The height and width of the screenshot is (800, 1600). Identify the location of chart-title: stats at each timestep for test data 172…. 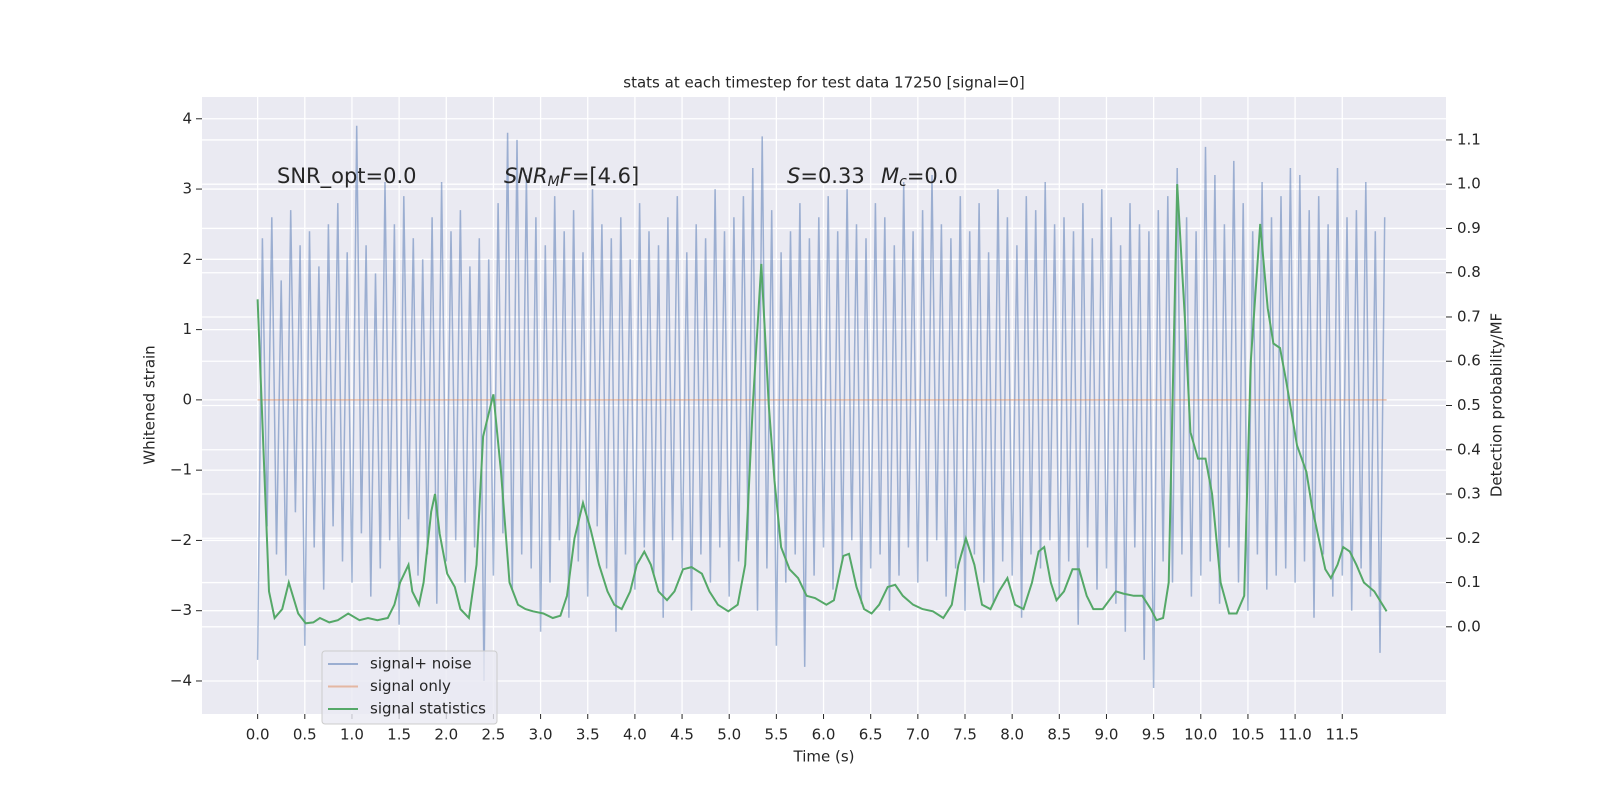
(823, 83).